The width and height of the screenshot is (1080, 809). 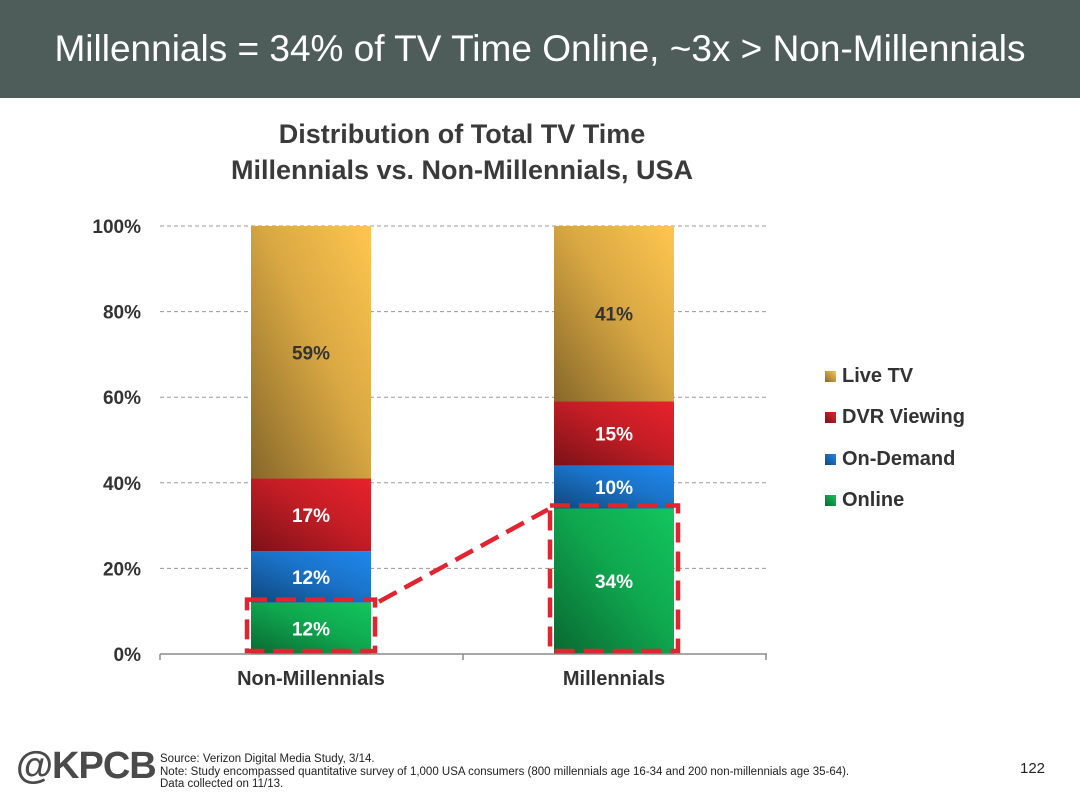 I want to click on y-tick-label: 80%, so click(x=122, y=313).